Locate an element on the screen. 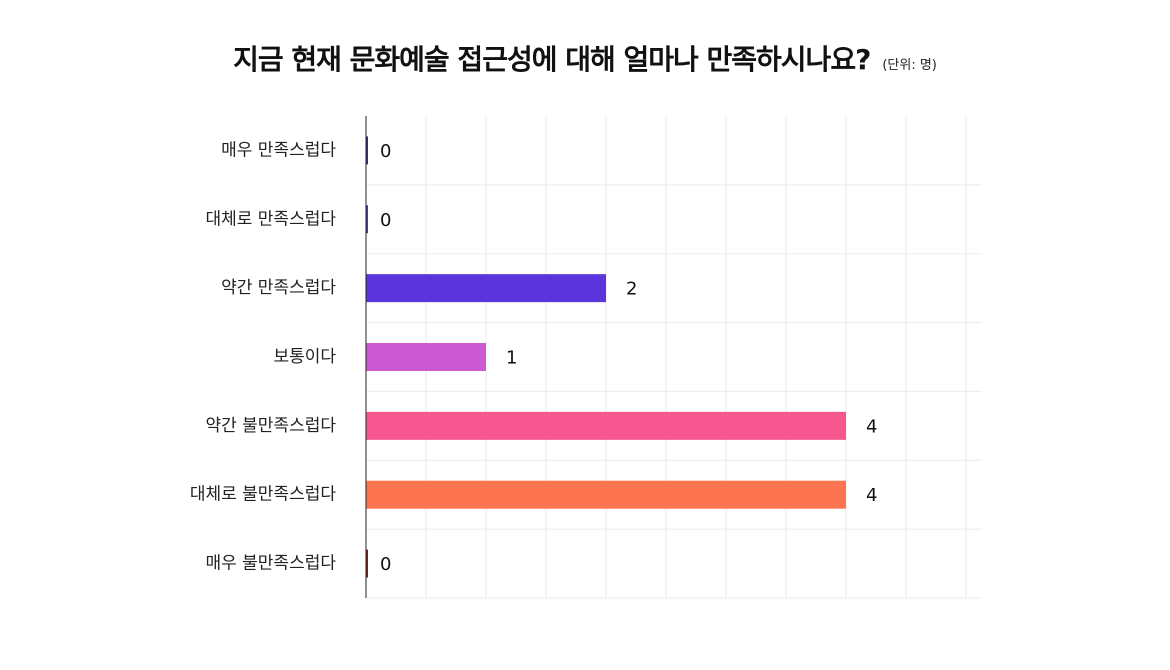 The width and height of the screenshot is (1170, 670). category-label: 대체로 만족스럽다 is located at coordinates (270, 219).